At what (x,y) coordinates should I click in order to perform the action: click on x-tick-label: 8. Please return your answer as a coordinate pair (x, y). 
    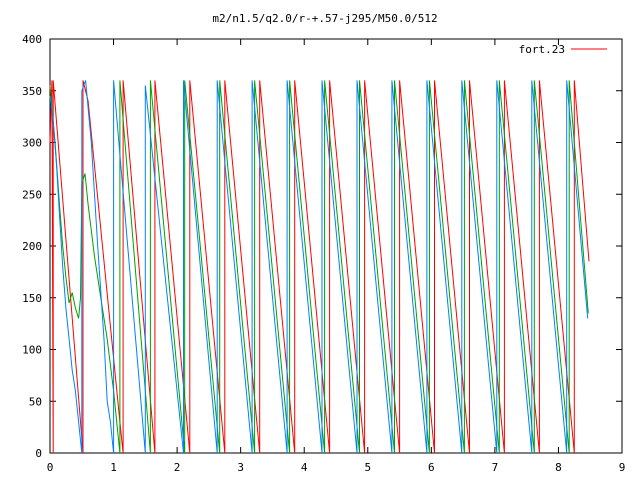
    Looking at the image, I should click on (558, 467).